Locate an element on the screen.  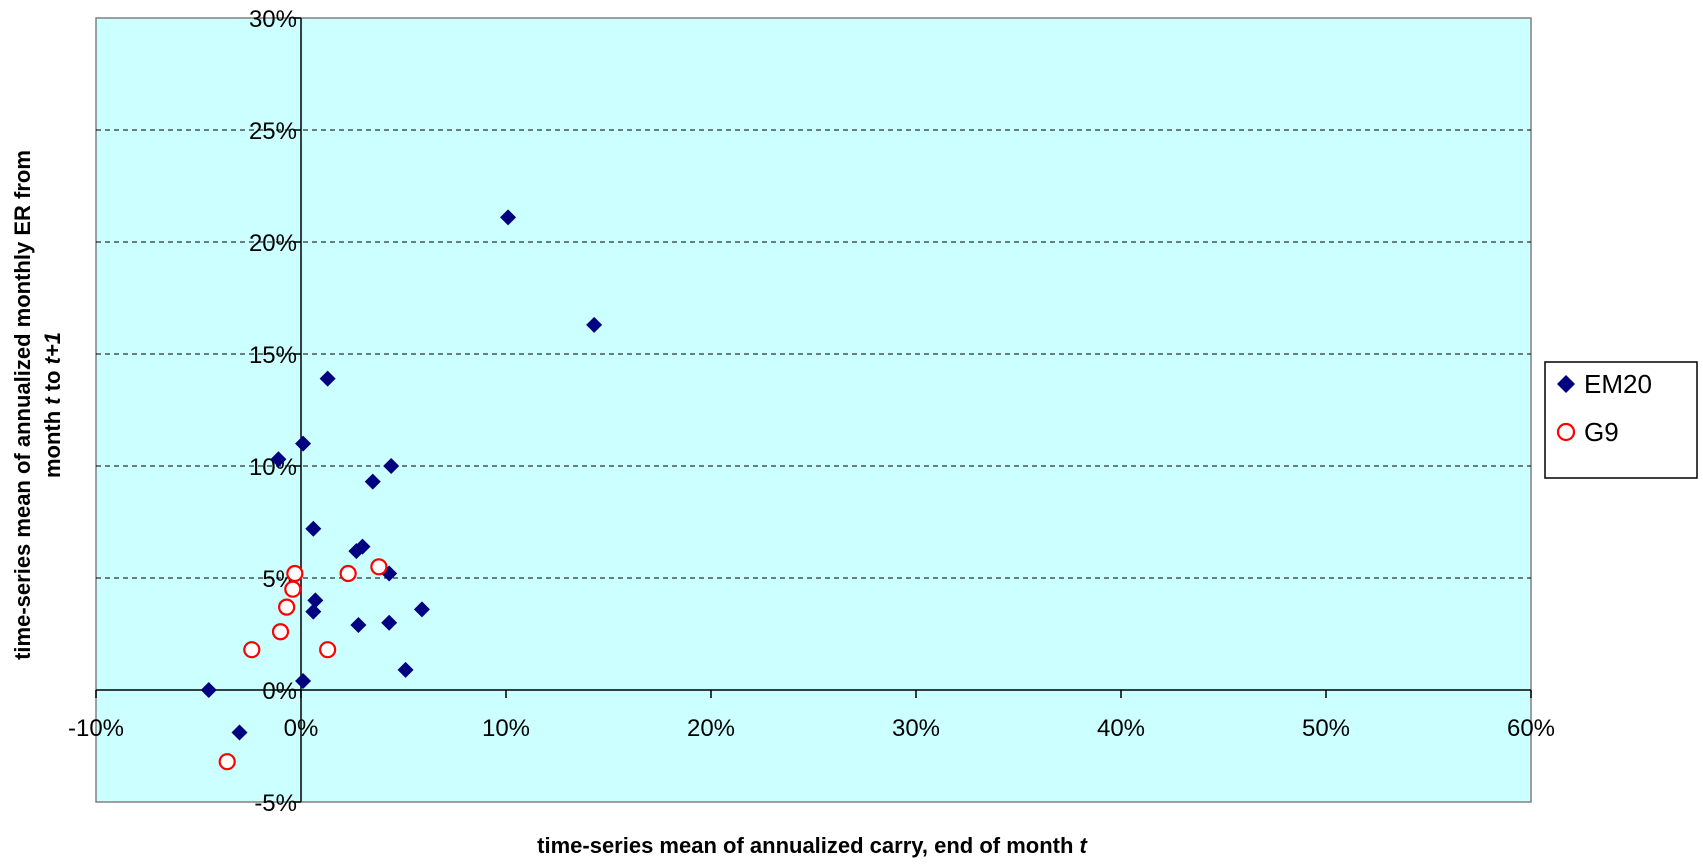
y-tick-label: 20% is located at coordinates (273, 243).